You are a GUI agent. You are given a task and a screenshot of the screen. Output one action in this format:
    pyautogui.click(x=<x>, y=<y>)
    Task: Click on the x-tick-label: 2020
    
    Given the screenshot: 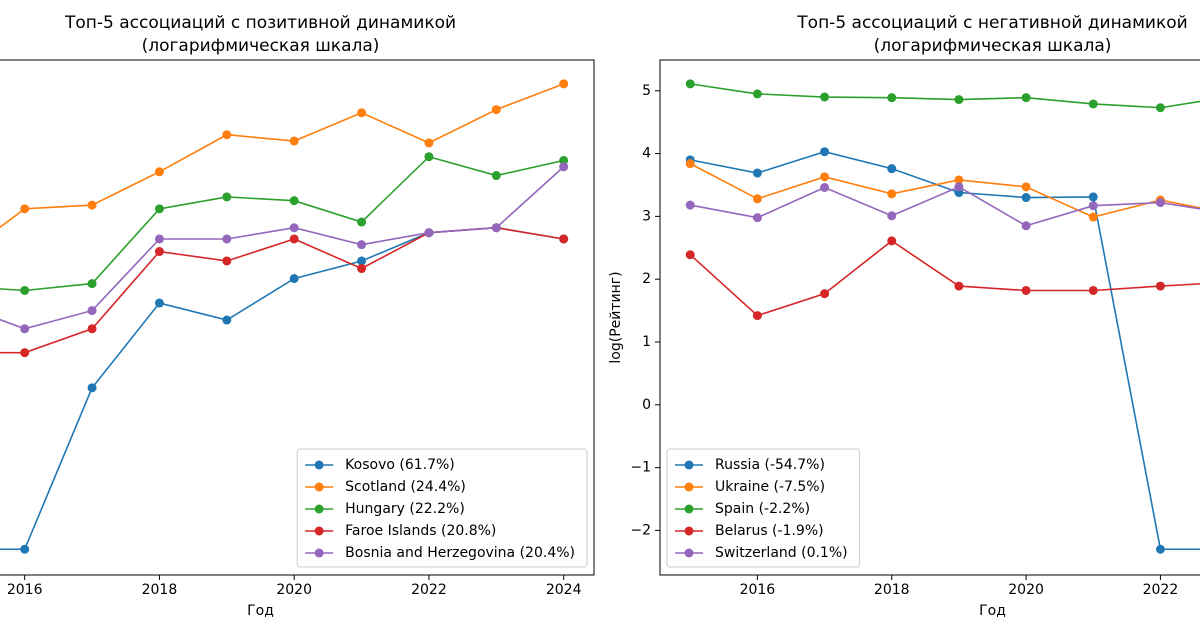 What is the action you would take?
    pyautogui.click(x=1026, y=590)
    